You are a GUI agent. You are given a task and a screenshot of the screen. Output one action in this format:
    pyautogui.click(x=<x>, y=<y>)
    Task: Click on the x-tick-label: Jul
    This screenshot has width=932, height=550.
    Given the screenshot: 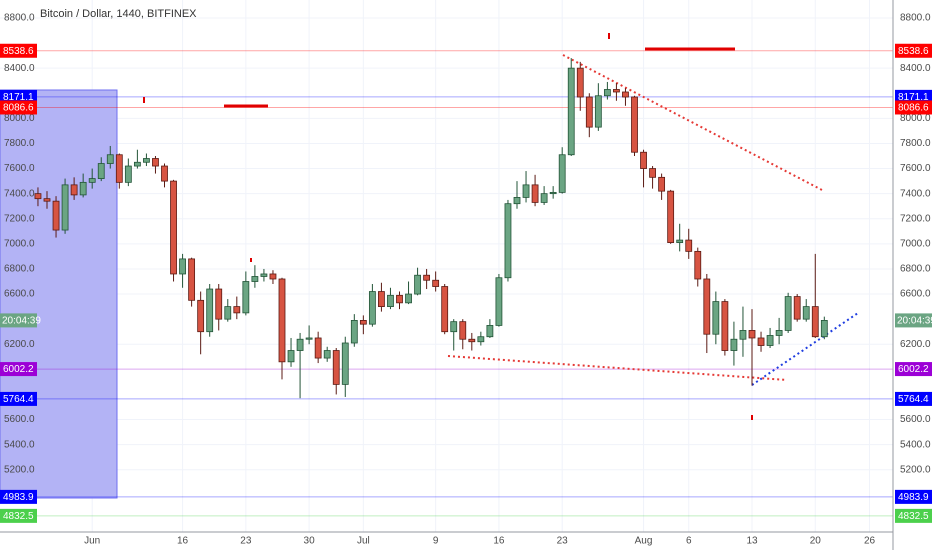 What is the action you would take?
    pyautogui.click(x=363, y=541)
    